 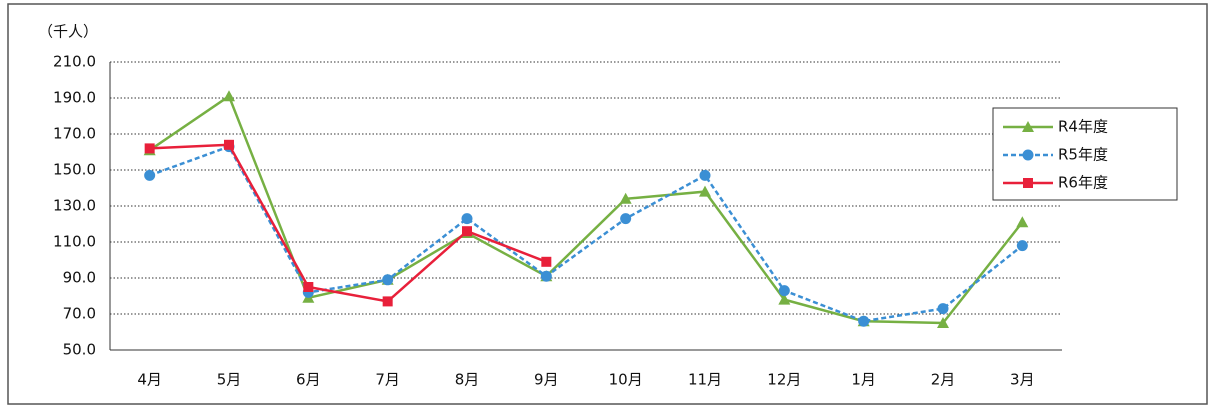 What do you see at coordinates (1083, 127) in the screenshot?
I see `legend-label: R4年度` at bounding box center [1083, 127].